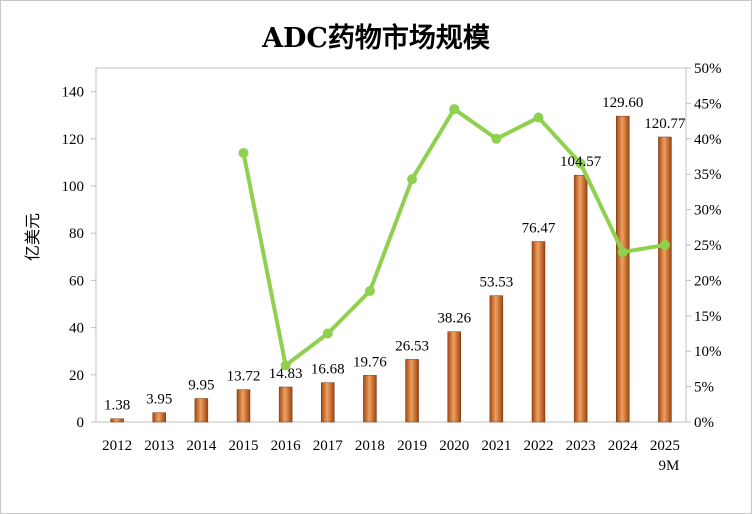 The image size is (752, 514). Describe the element at coordinates (117, 406) in the screenshot. I see `bar-data-label: 1.38` at that location.